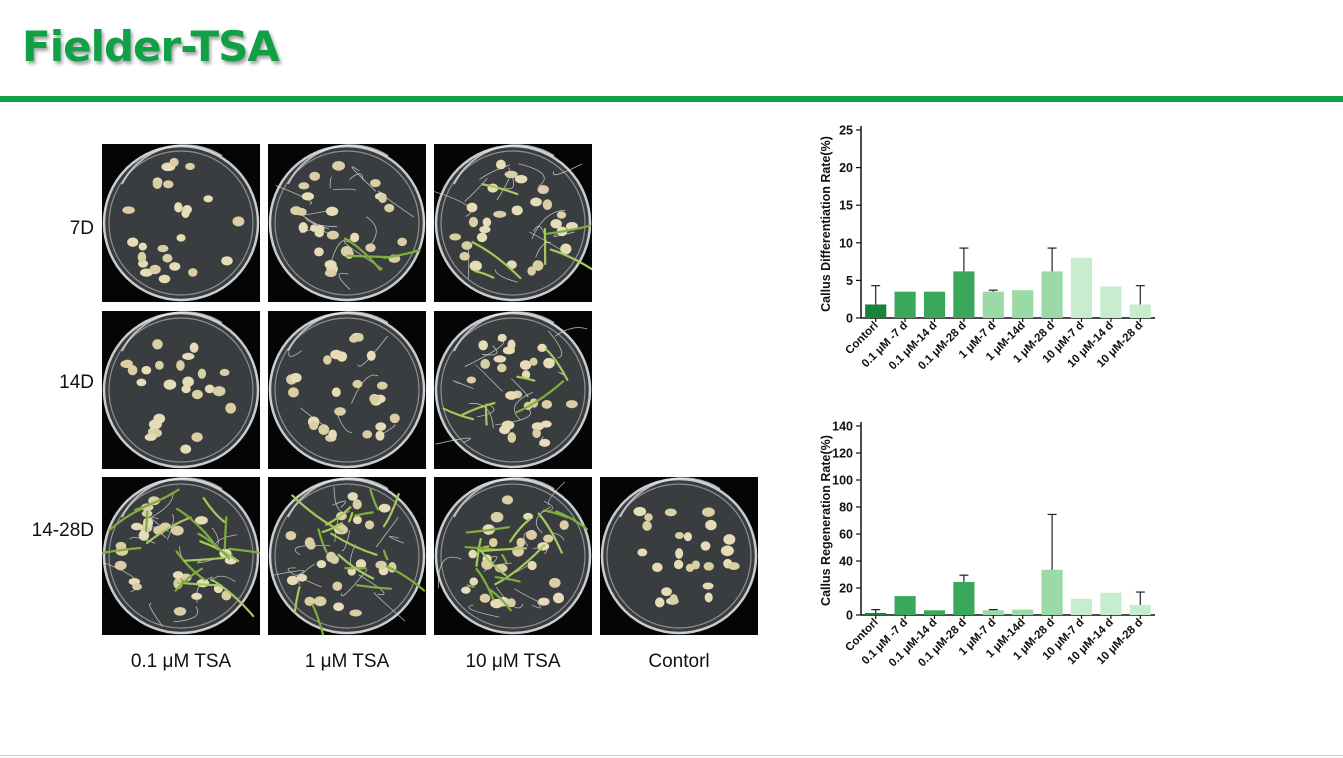 Image resolution: width=1343 pixels, height=758 pixels. What do you see at coordinates (513, 661) in the screenshot?
I see `col-label-10um: 10 μM TSA` at bounding box center [513, 661].